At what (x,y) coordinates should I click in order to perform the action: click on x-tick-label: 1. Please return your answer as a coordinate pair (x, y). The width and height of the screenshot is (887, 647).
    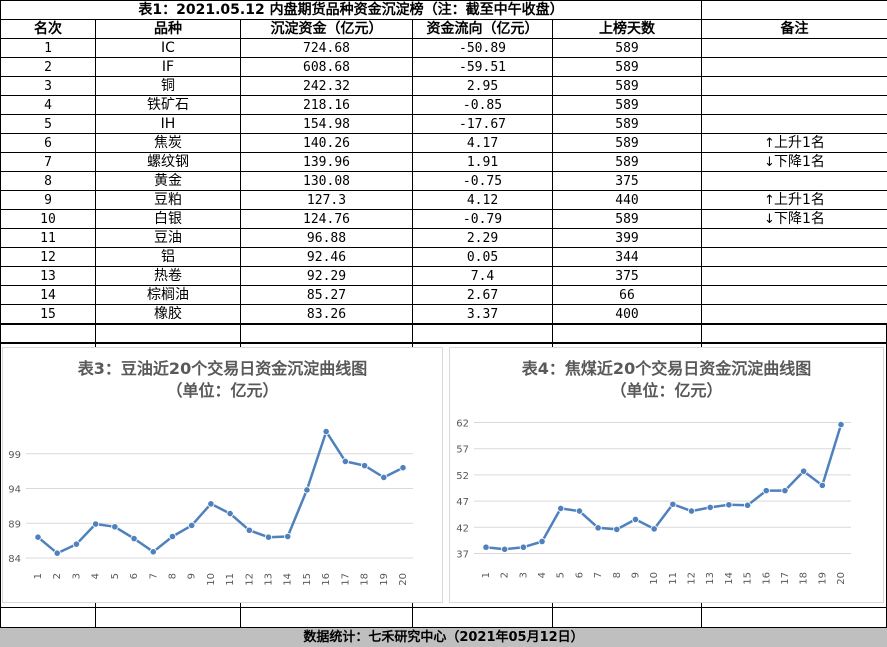
    Looking at the image, I should click on (38, 576).